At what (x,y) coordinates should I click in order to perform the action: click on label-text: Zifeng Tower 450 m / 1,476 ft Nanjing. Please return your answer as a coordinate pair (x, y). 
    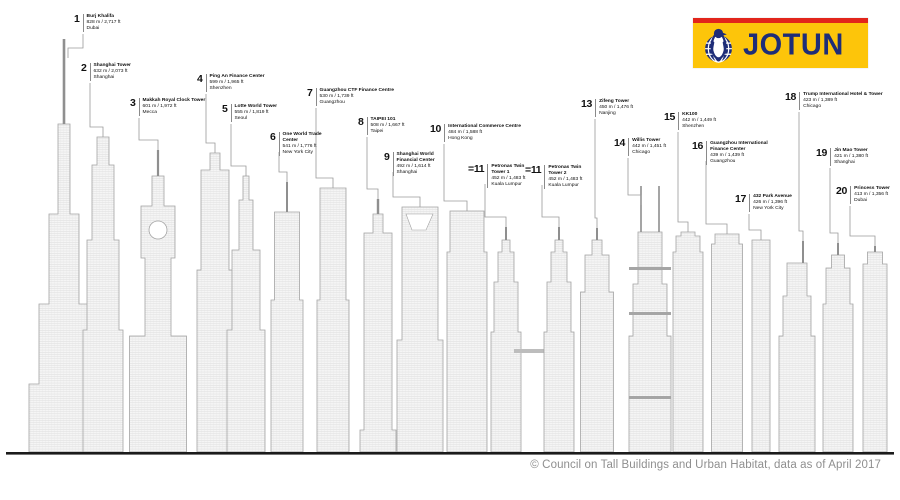
    Looking at the image, I should click on (623, 108).